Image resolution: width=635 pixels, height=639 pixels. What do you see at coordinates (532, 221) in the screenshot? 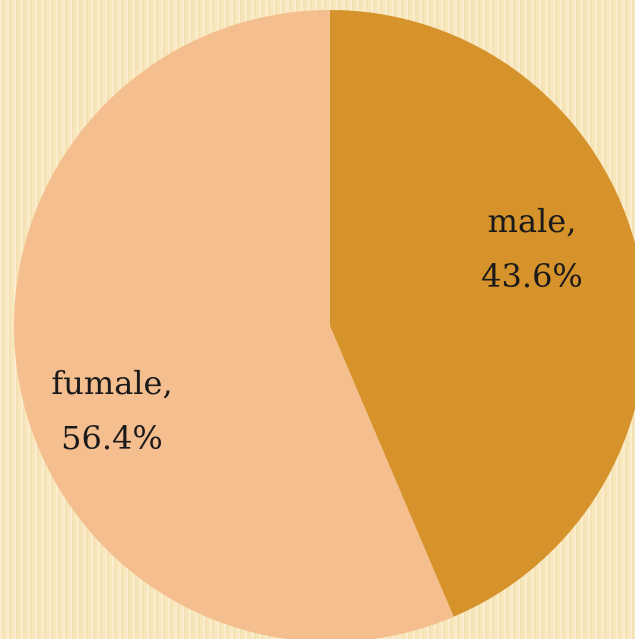
I see `slice-label-male-name: male,` at bounding box center [532, 221].